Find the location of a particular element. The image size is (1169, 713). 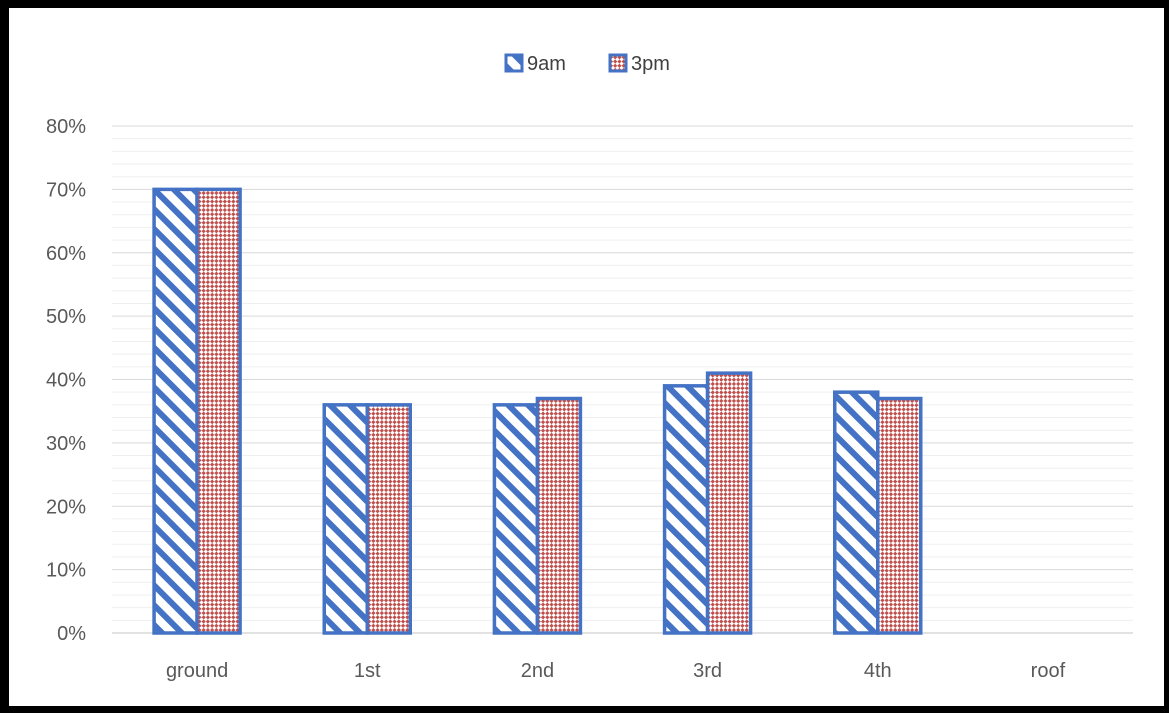

y-tick-label: 20% is located at coordinates (66, 507).